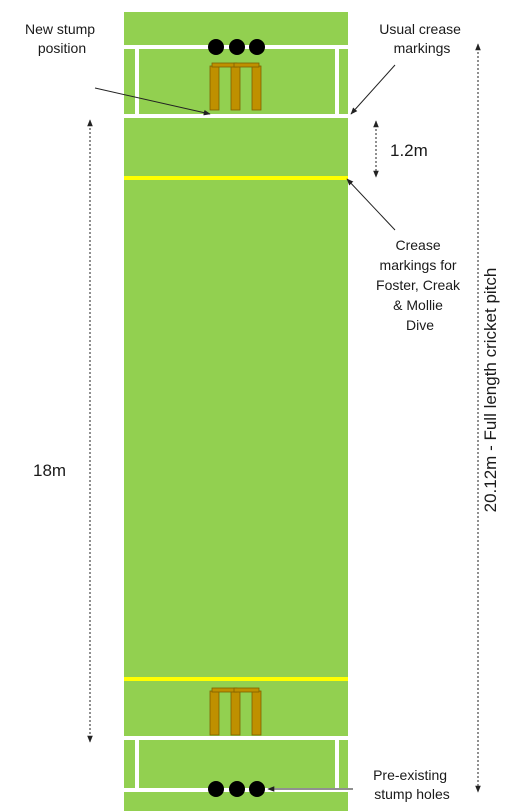 This screenshot has width=508, height=811. I want to click on stump-holes, so click(236, 418).